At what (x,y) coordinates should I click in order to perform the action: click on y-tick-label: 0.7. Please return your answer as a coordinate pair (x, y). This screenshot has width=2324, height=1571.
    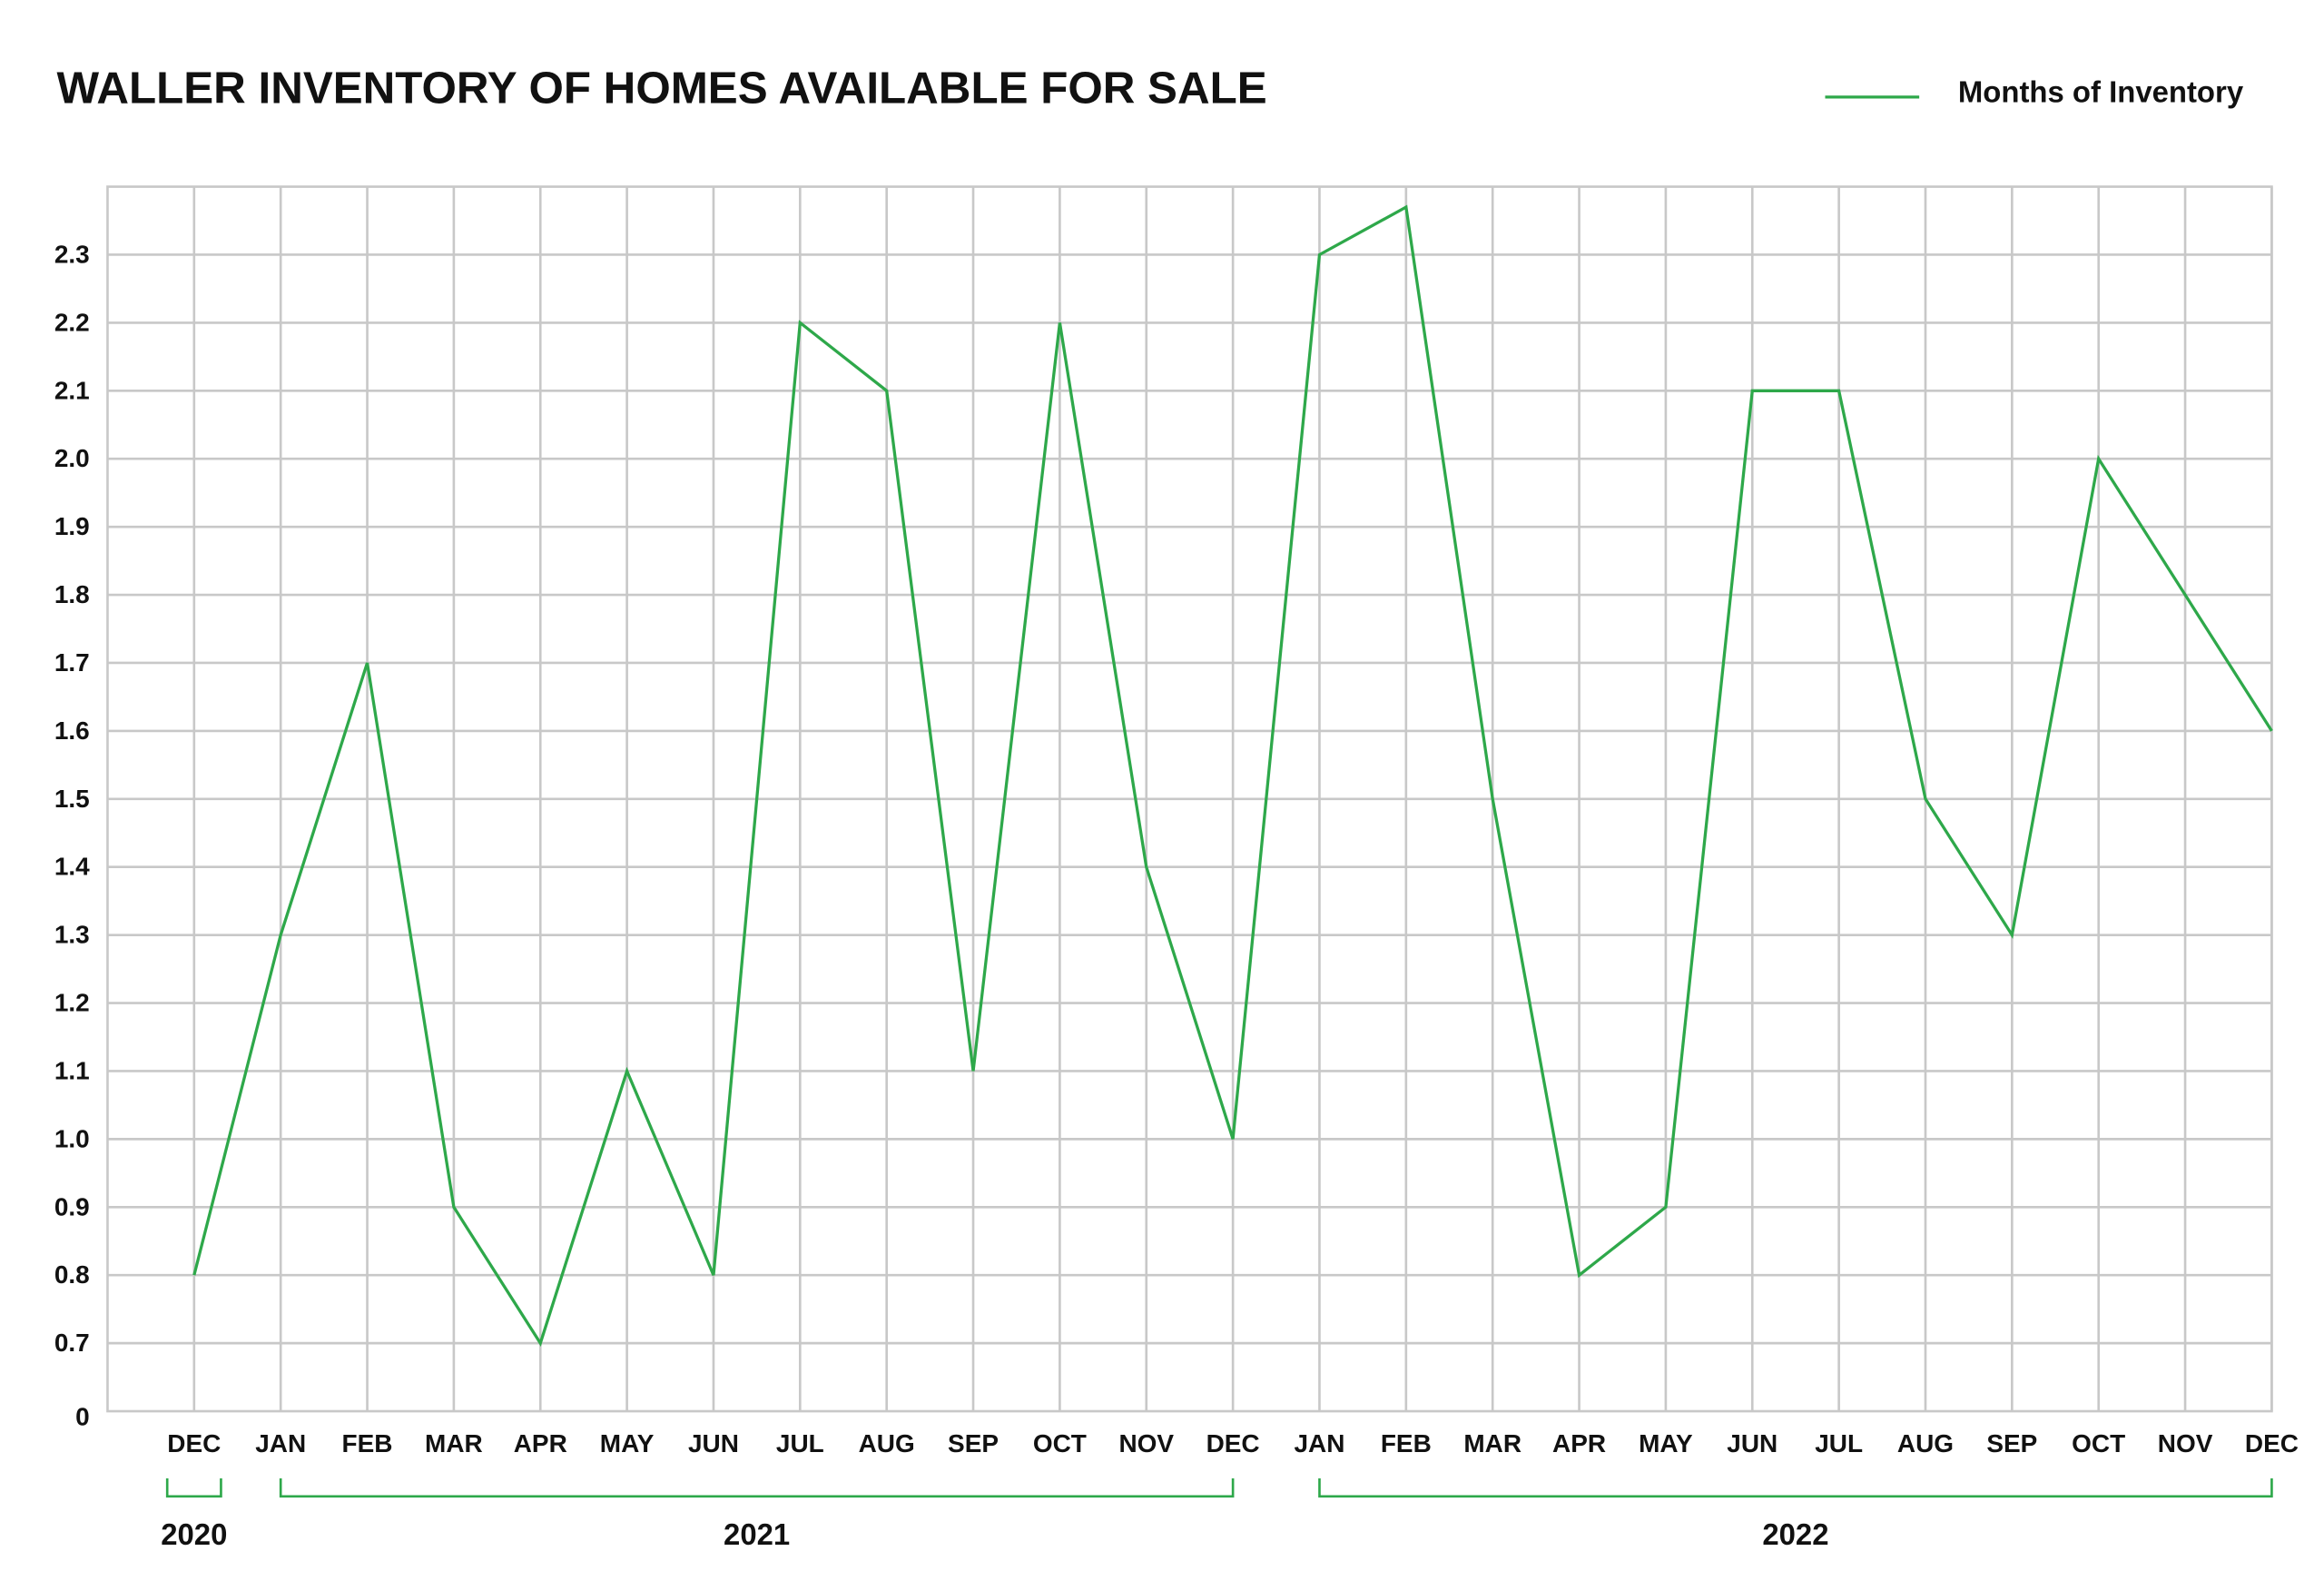
    Looking at the image, I should click on (72, 1343).